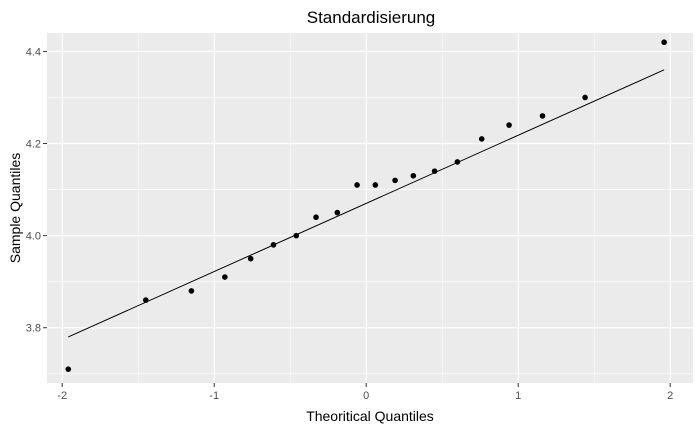 The height and width of the screenshot is (432, 700). I want to click on x-tick-label: -1, so click(214, 396).